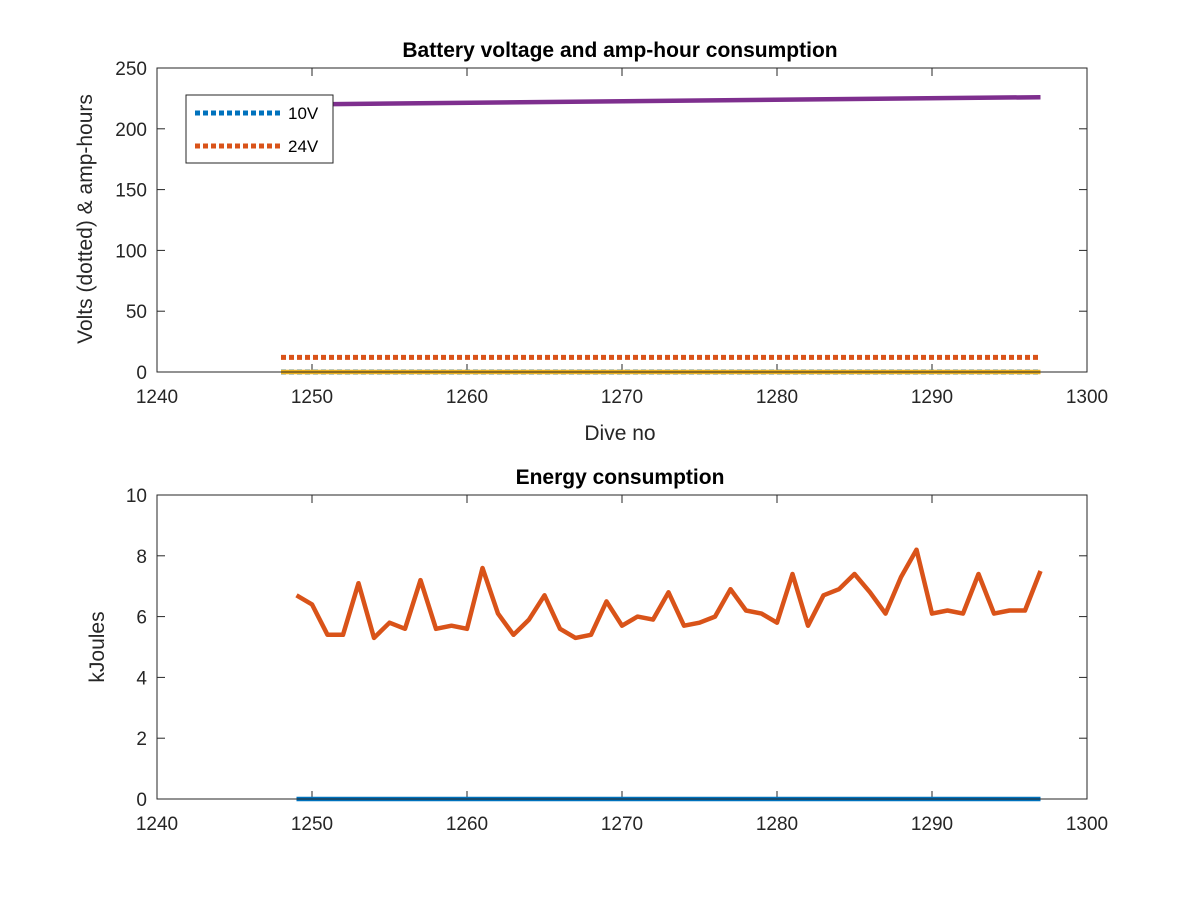 This screenshot has height=900, width=1200. I want to click on legend: 10V 24V, so click(259, 129).